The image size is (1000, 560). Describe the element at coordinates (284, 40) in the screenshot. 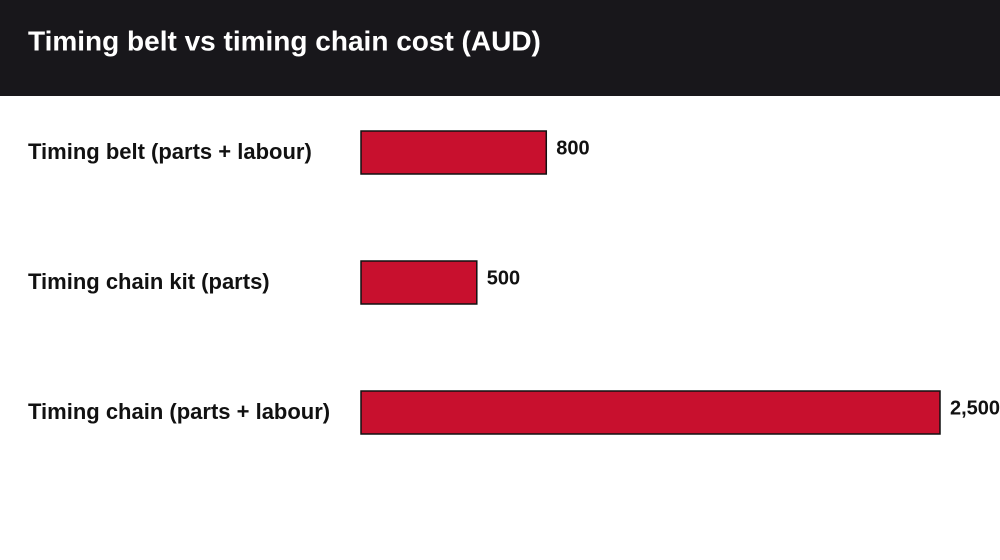

I see `chart-title: Timing belt vs timing chain cost (AUD)` at that location.